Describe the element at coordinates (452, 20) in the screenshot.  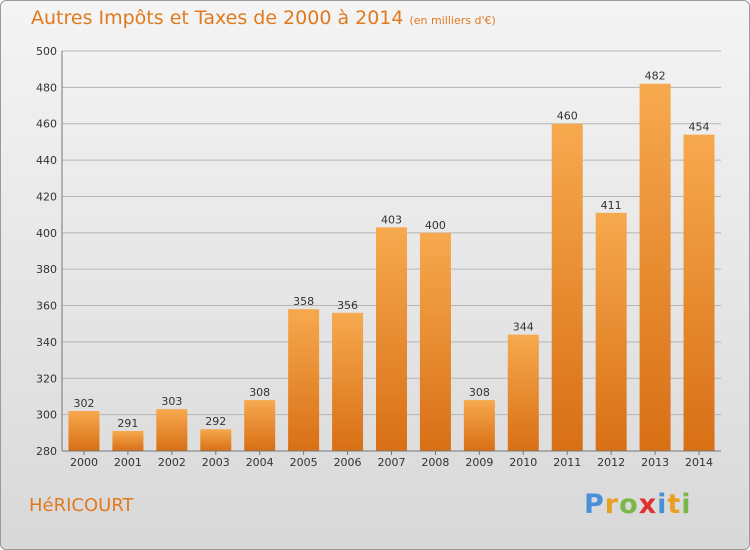
I see `chart-unit: (en milliers d'€)` at that location.